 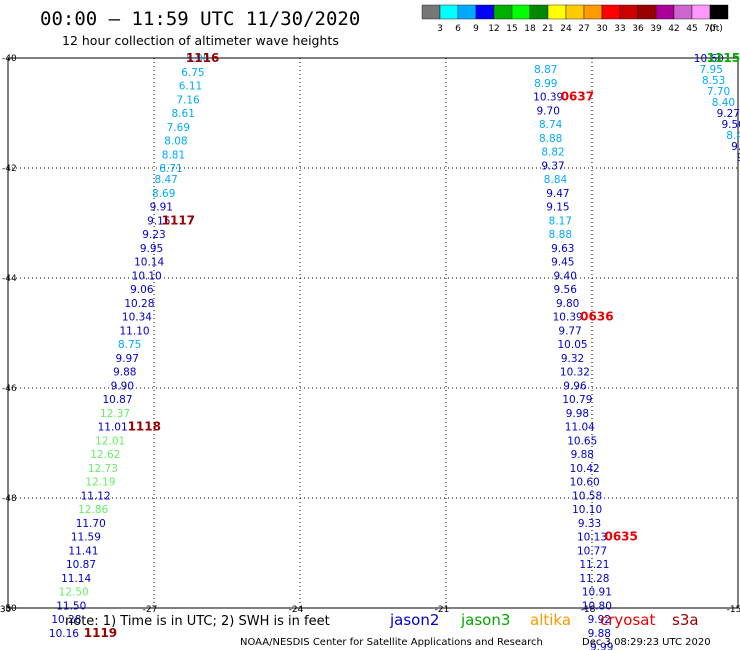 I want to click on satellite-legend: jason2 jason3 altika cryosat s3a, so click(x=544, y=620).